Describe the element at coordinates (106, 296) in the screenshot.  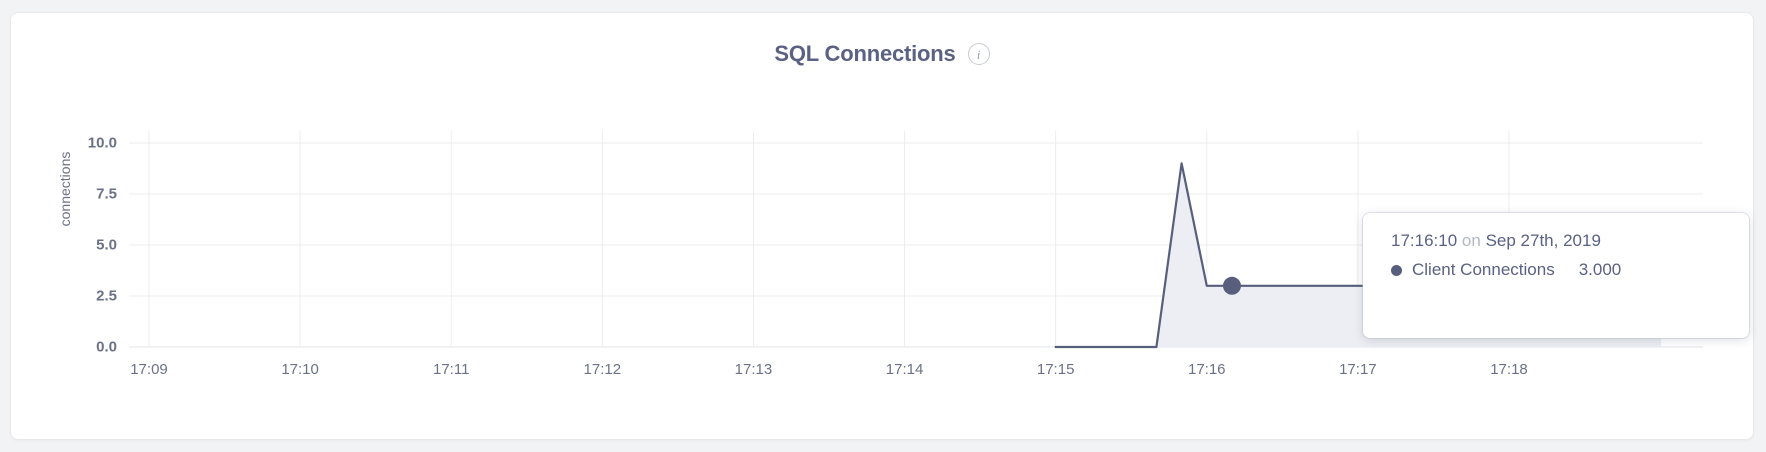
I see `y-axis-tick: 2.5` at that location.